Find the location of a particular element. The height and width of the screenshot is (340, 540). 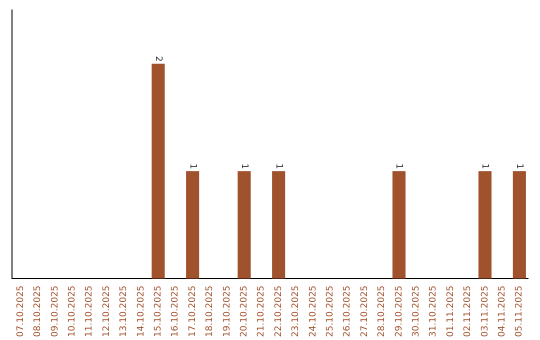

x-tick-label: 29.10.2025 is located at coordinates (399, 311).